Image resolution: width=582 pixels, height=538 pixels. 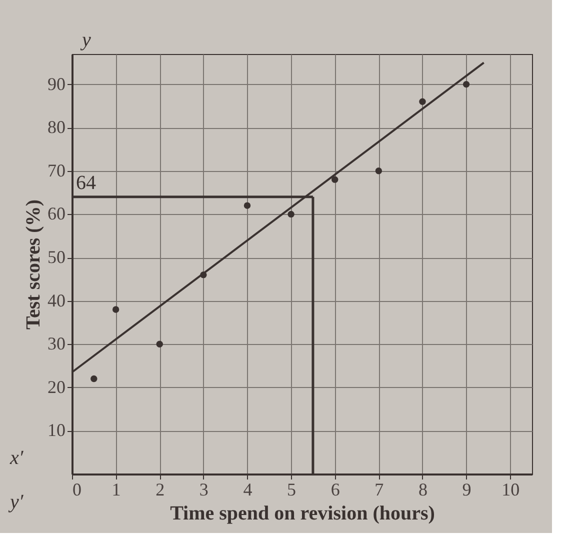 I want to click on x-tick-label: 7, so click(x=379, y=490).